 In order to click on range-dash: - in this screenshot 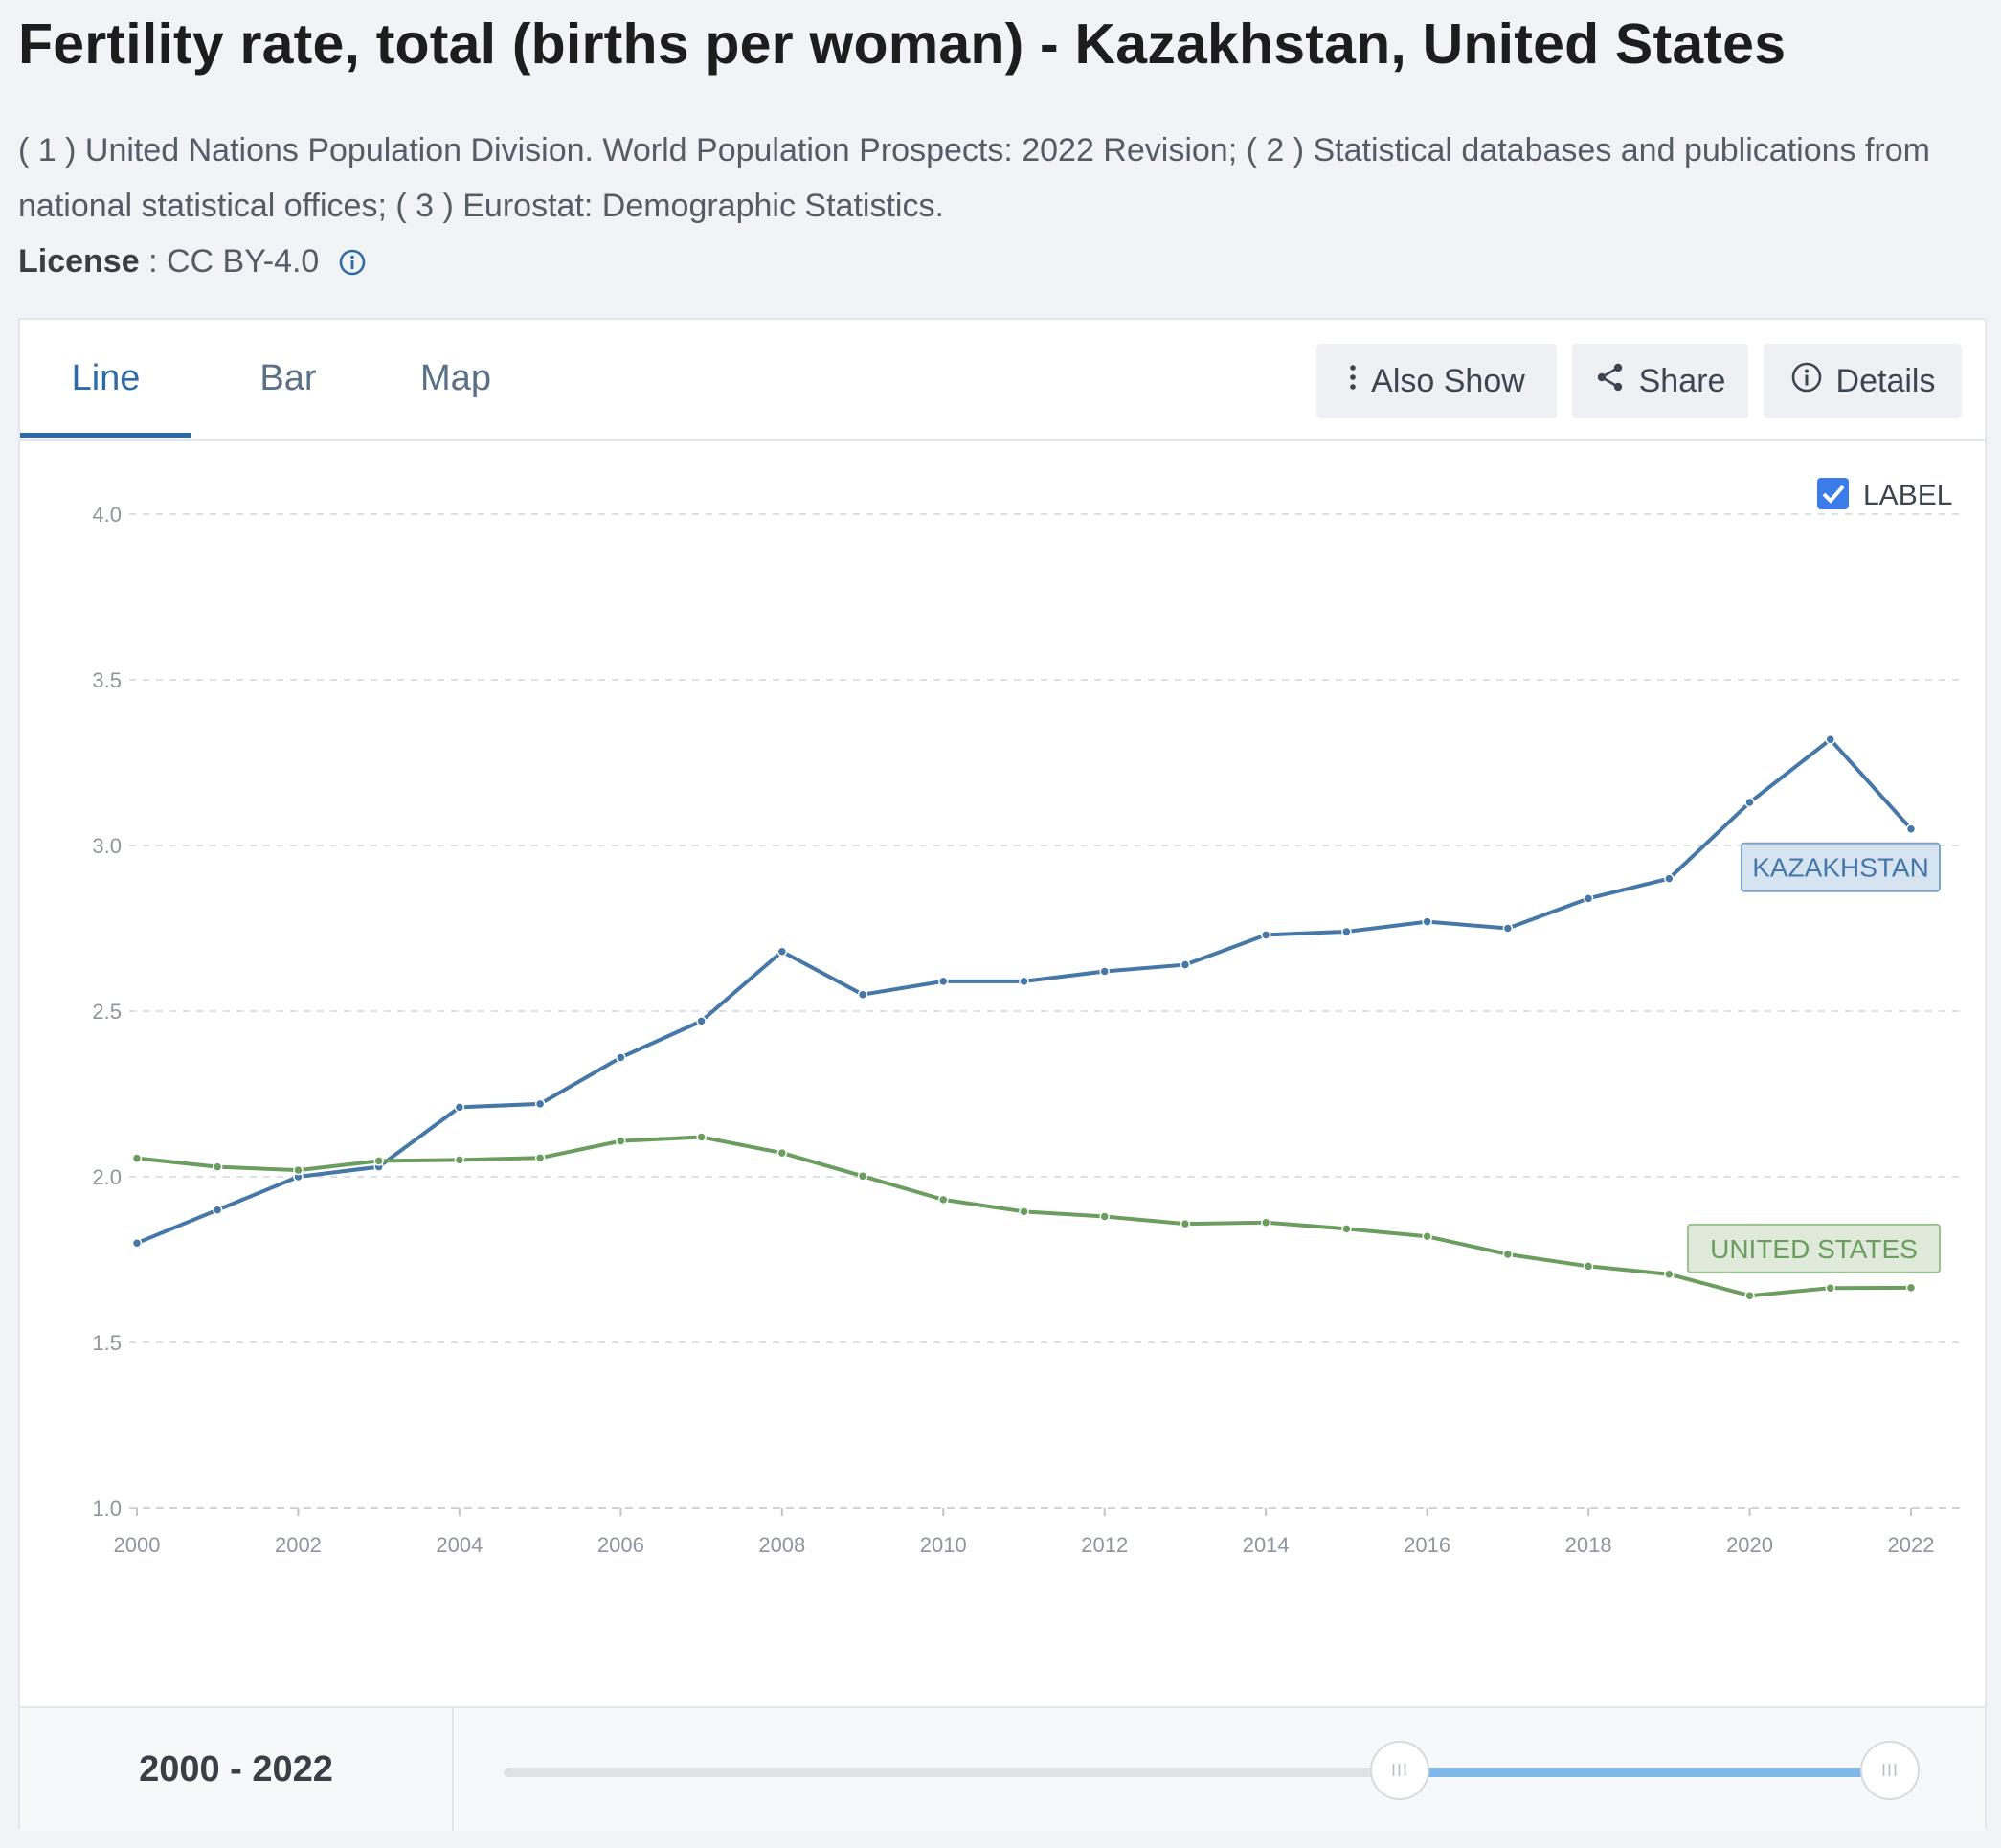, I will do `click(236, 1769)`.